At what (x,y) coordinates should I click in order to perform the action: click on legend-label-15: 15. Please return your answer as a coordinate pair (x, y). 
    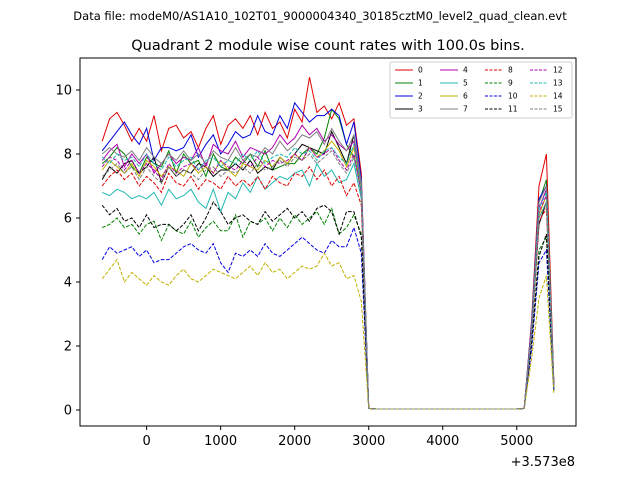
    Looking at the image, I should click on (558, 109).